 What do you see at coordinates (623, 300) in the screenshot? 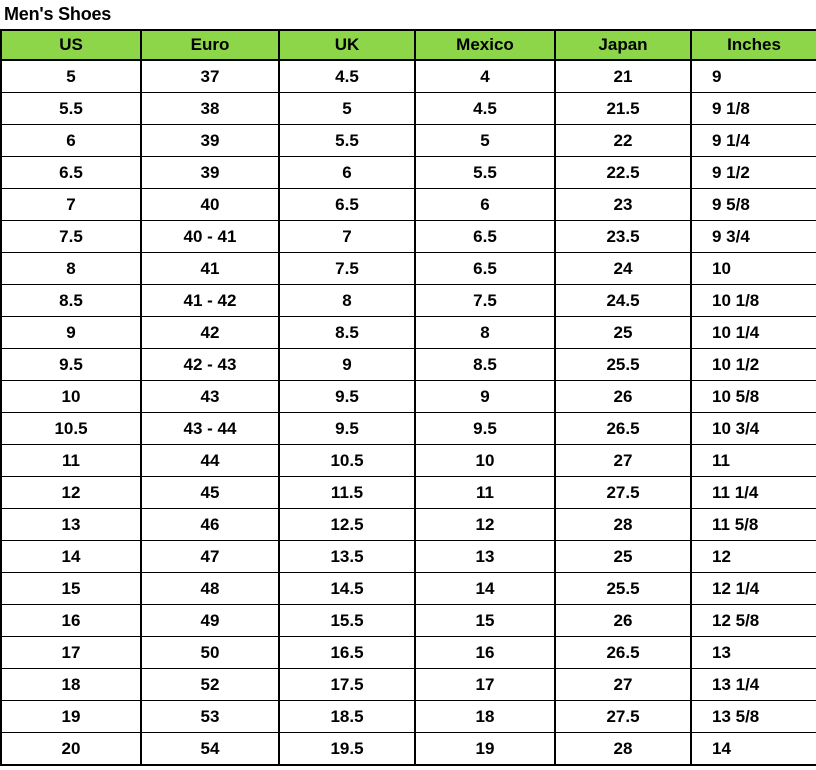
I see `cell-japan: 24.5` at bounding box center [623, 300].